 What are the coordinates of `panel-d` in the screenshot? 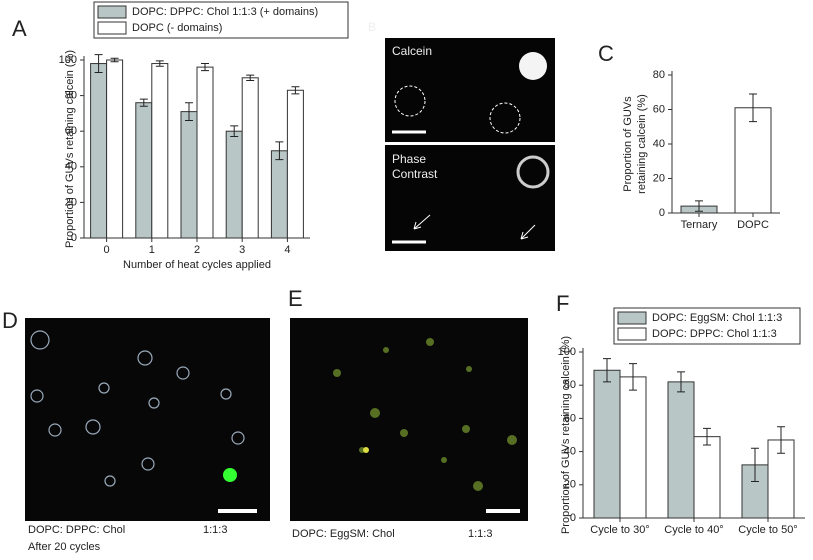 It's located at (147, 419).